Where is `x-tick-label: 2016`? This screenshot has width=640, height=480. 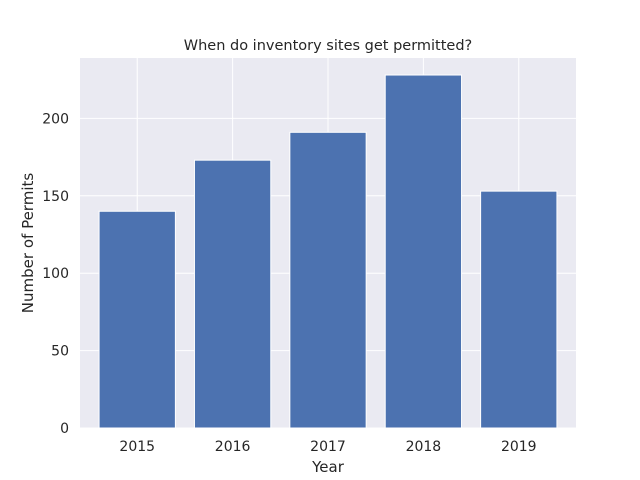
x-tick-label: 2016 is located at coordinates (233, 447).